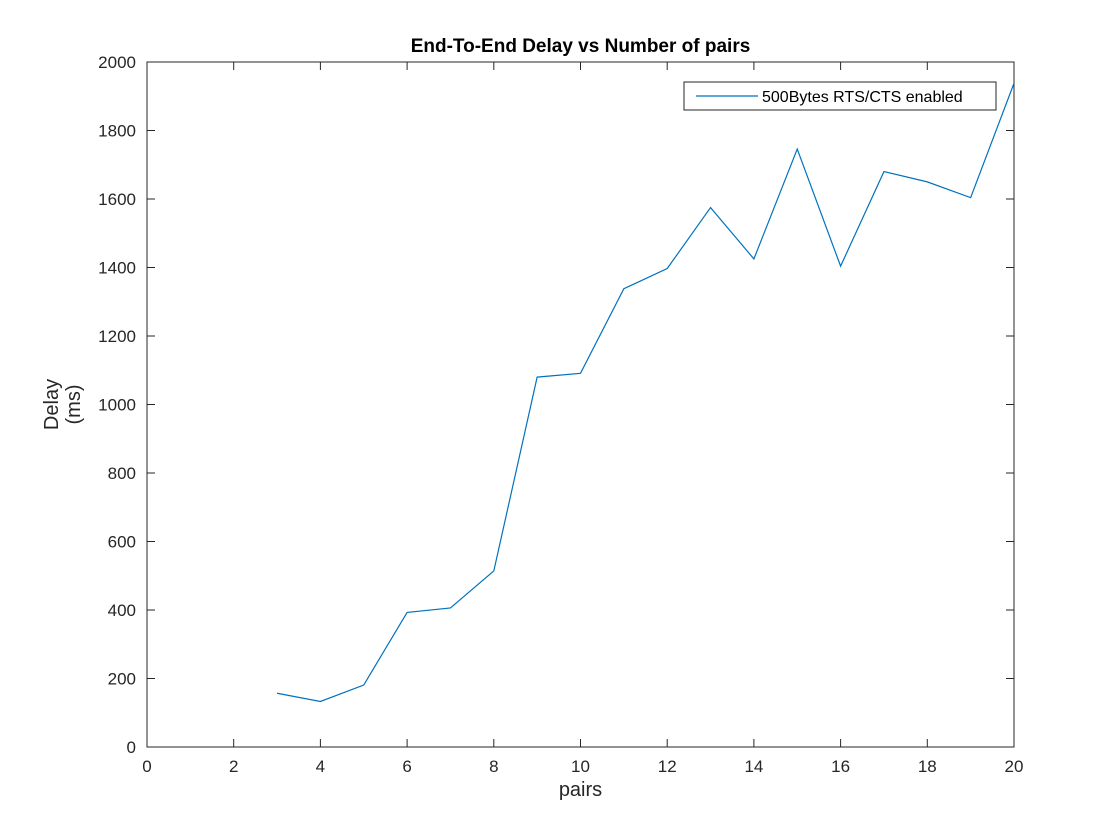 Image resolution: width=1120 pixels, height=840 pixels. Describe the element at coordinates (52, 404) in the screenshot. I see `y-axis-label-line-1: Delay` at that location.